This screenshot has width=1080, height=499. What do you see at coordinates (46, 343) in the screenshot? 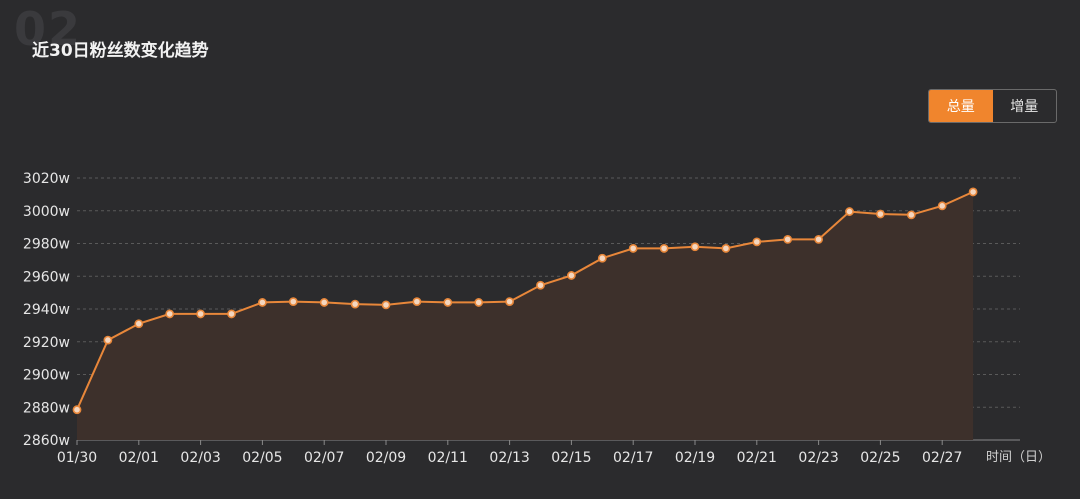
I see `y-tick-label: 2920w` at bounding box center [46, 343].